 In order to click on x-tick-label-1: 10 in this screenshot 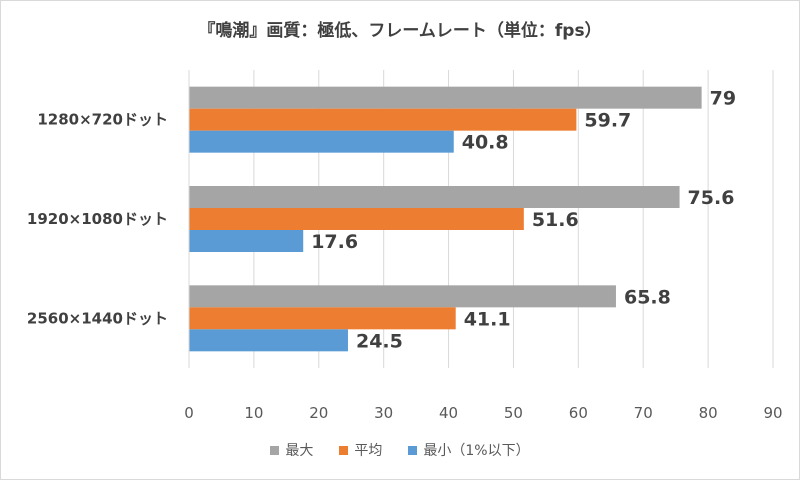, I will do `click(253, 413)`.